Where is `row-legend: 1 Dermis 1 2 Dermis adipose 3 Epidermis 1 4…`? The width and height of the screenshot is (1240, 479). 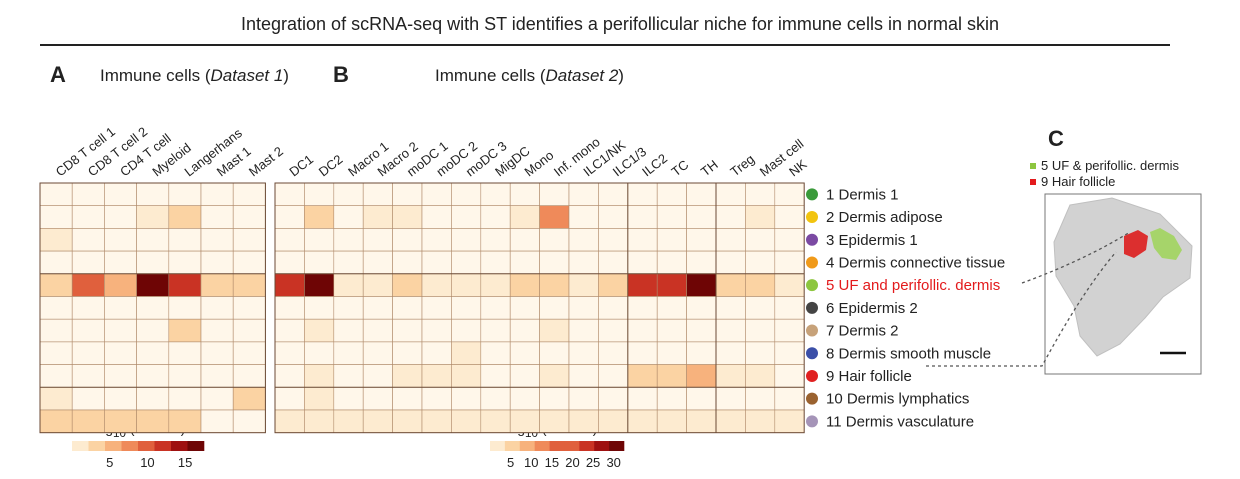
row-legend: 1 Dermis 1 2 Dermis adipose 3 Epidermis 1 4… is located at coordinates (905, 308).